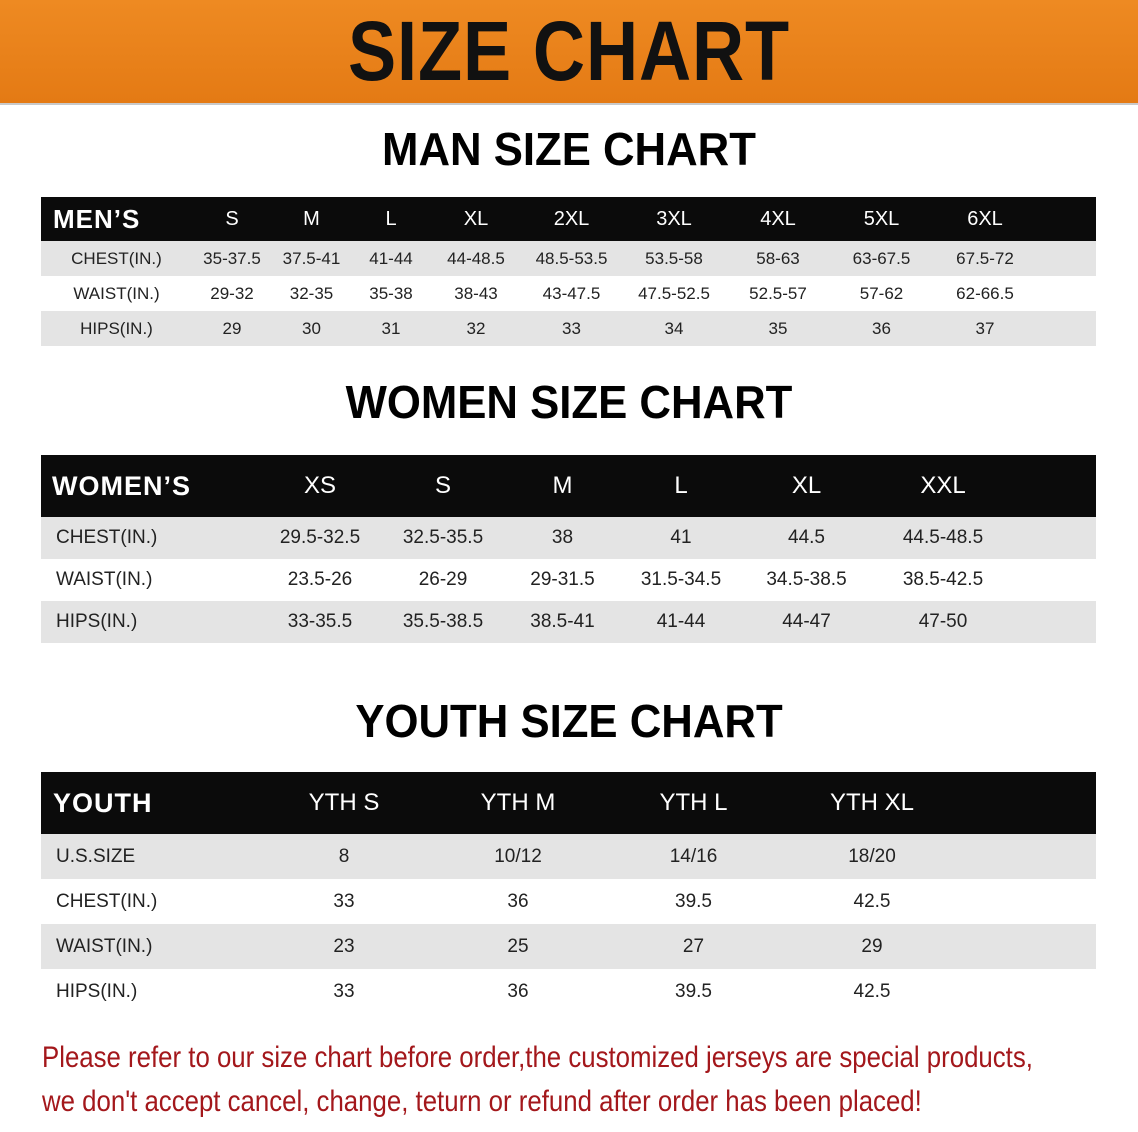 The height and width of the screenshot is (1132, 1138). Describe the element at coordinates (568, 486) in the screenshot. I see `header-row: WOMEN’S XS S M L XL XXL` at that location.